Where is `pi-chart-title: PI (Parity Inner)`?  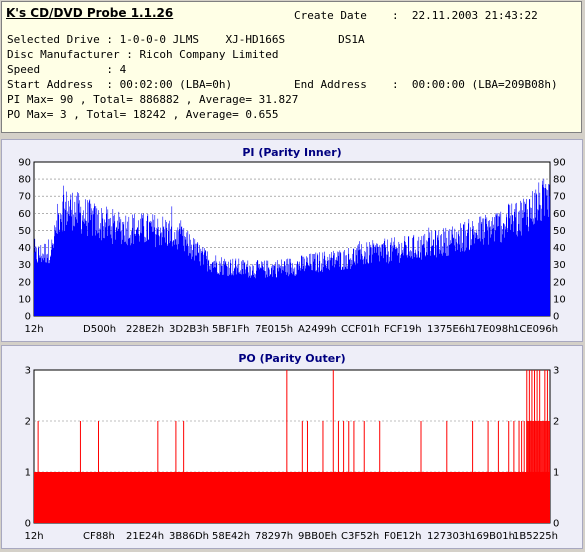 pi-chart-title: PI (Parity Inner) is located at coordinates (291, 152).